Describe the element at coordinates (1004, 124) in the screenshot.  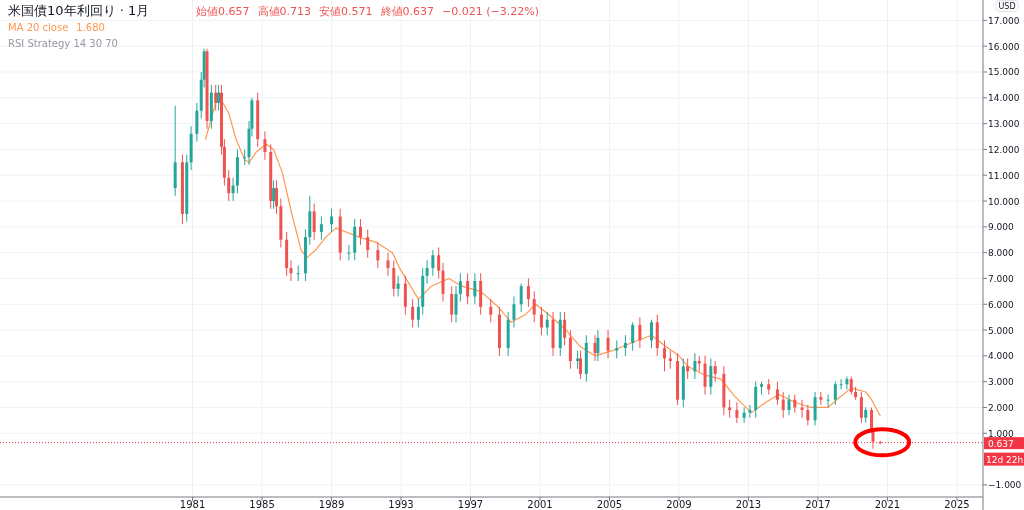
I see `y-tick-label: 13.000` at that location.